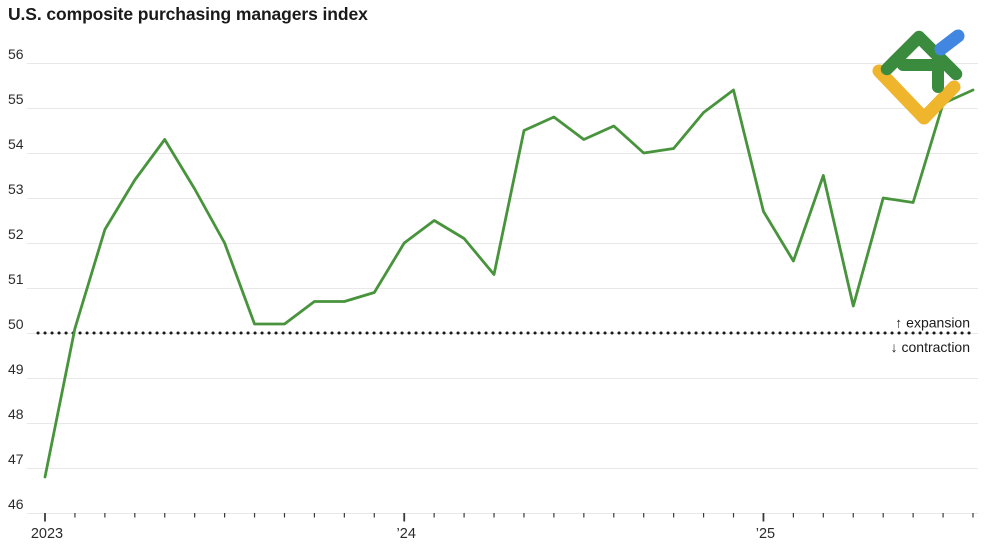 The height and width of the screenshot is (545, 1000). I want to click on y-axis-label: 54, so click(16, 144).